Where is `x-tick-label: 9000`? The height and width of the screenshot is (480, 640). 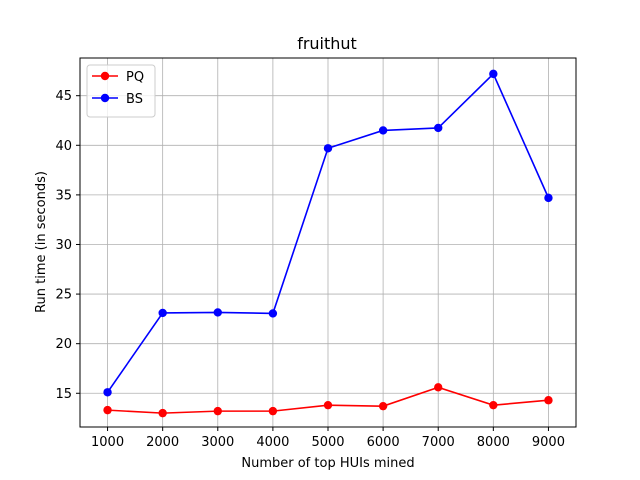
x-tick-label: 9000 is located at coordinates (548, 442).